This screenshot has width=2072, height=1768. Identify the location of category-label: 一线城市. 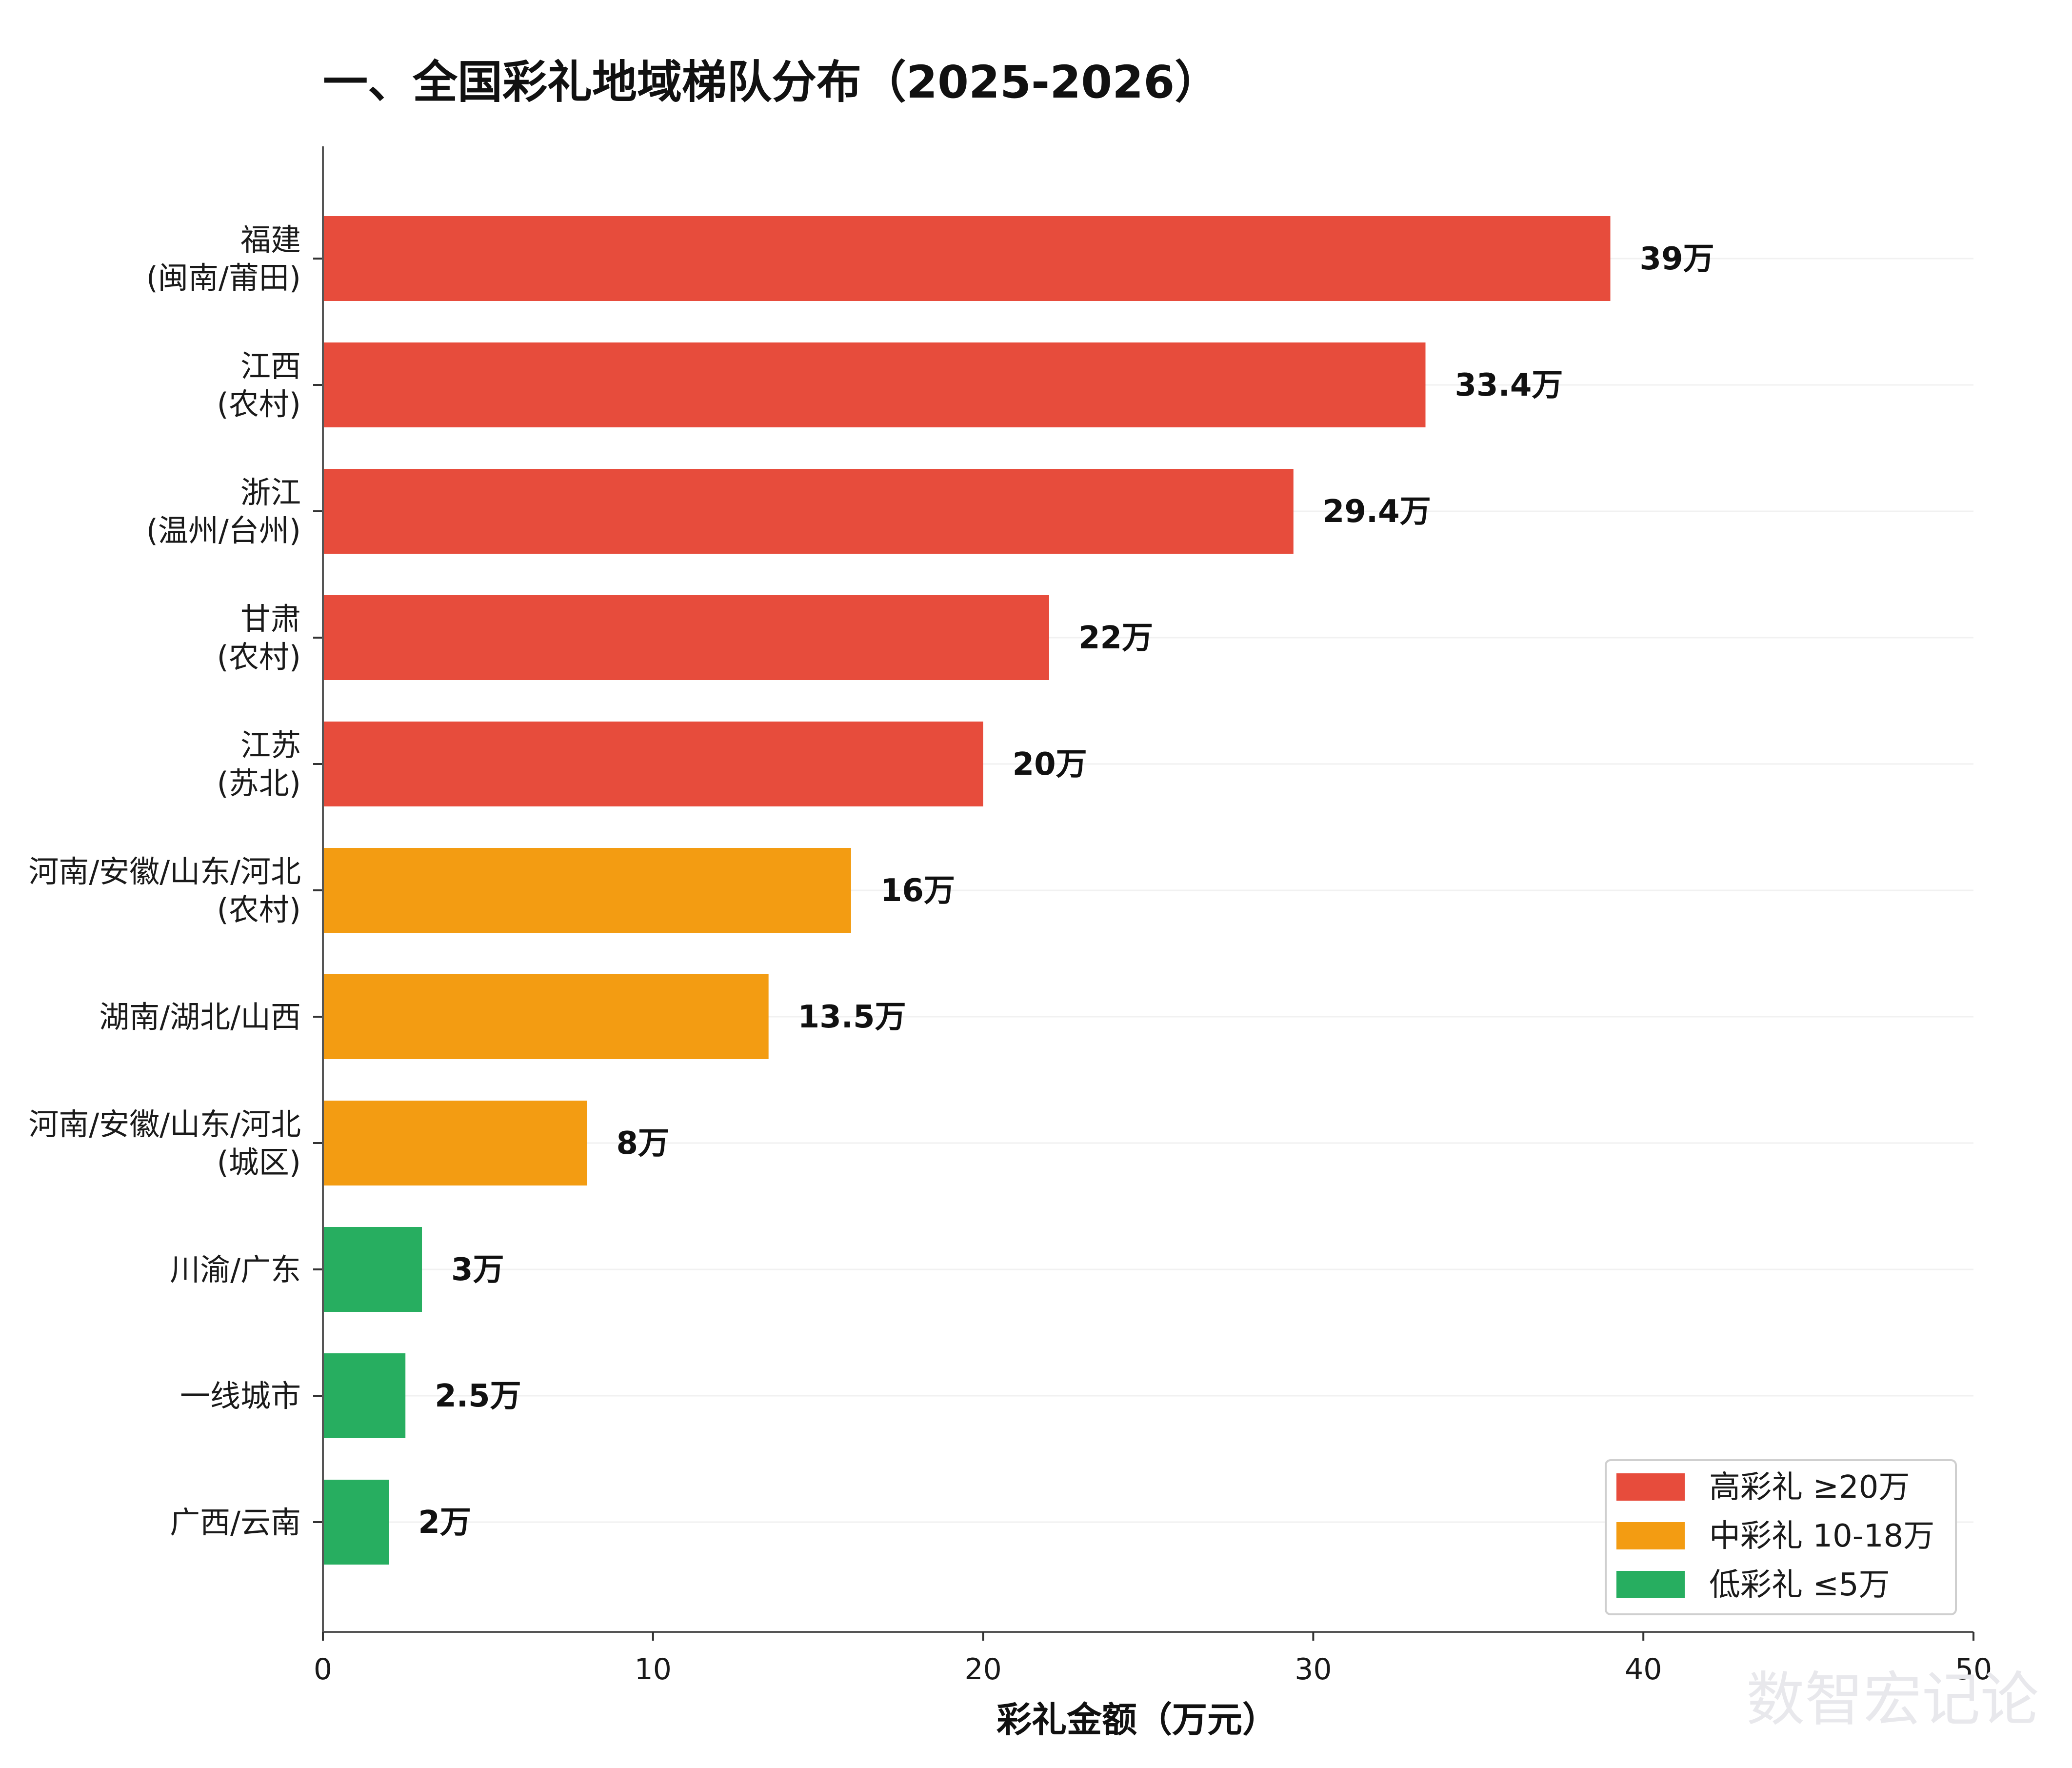
(240, 1396).